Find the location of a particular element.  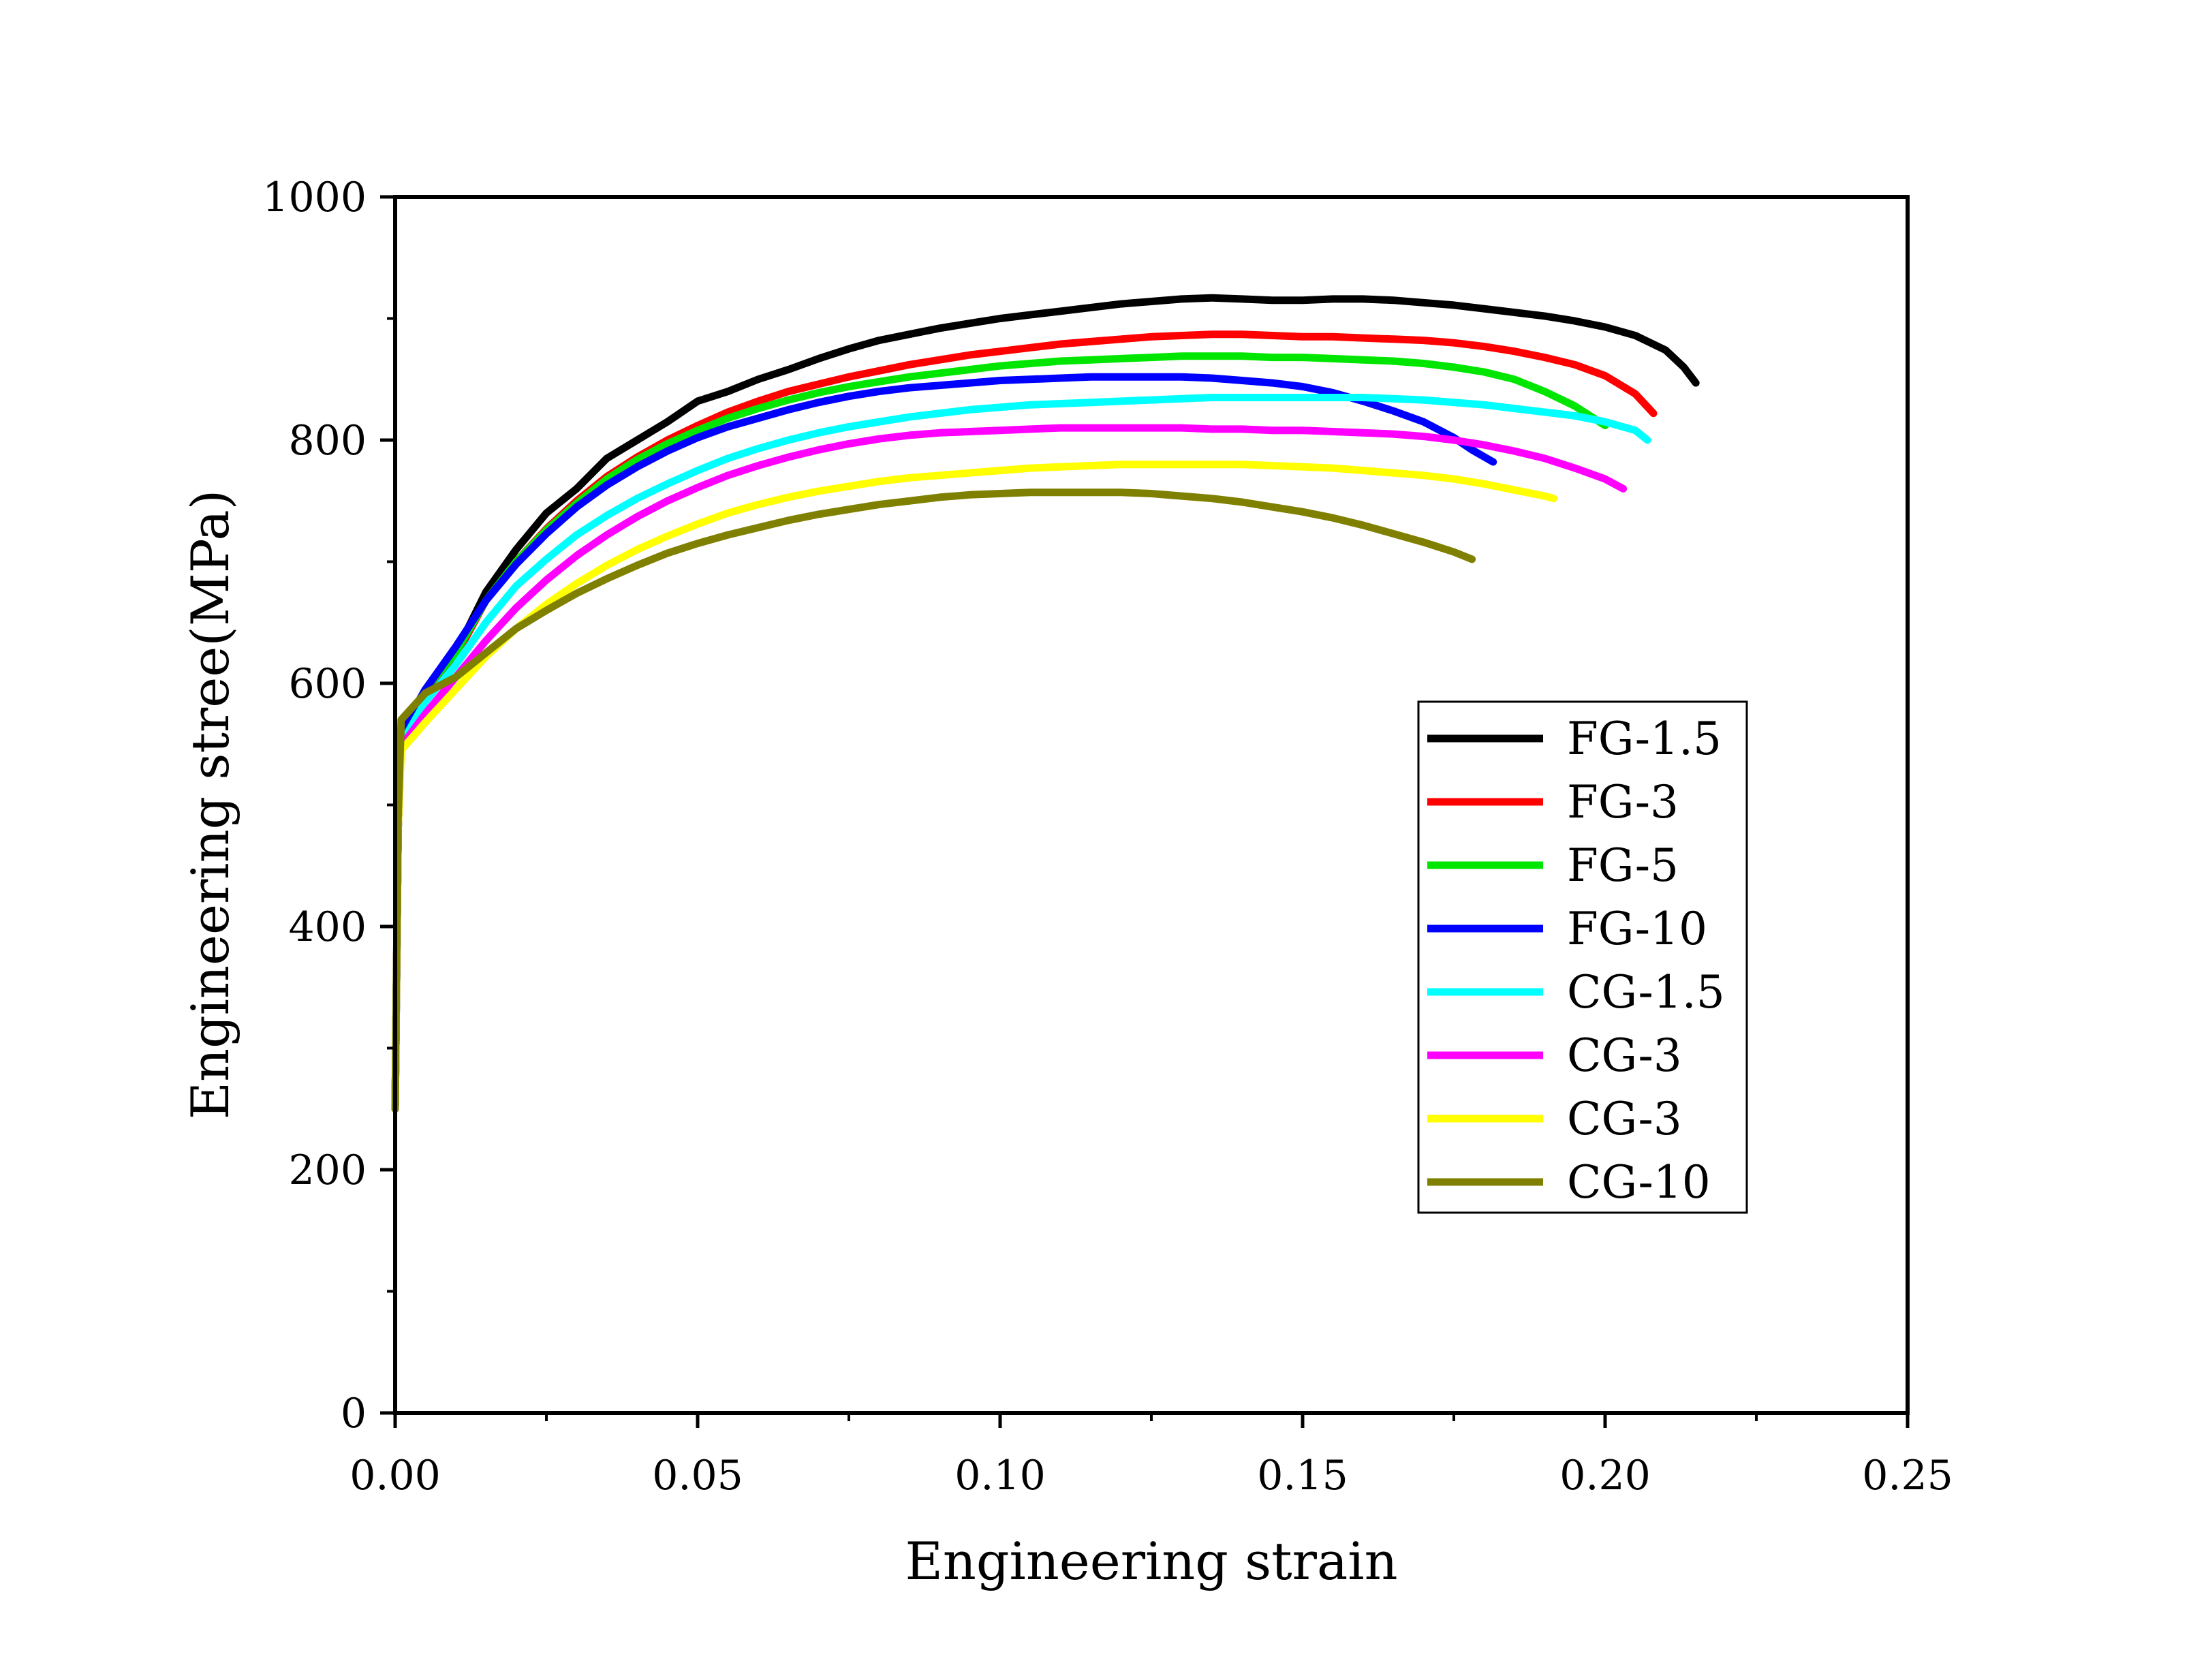

x-tick-label: 0.20 is located at coordinates (1605, 1475).